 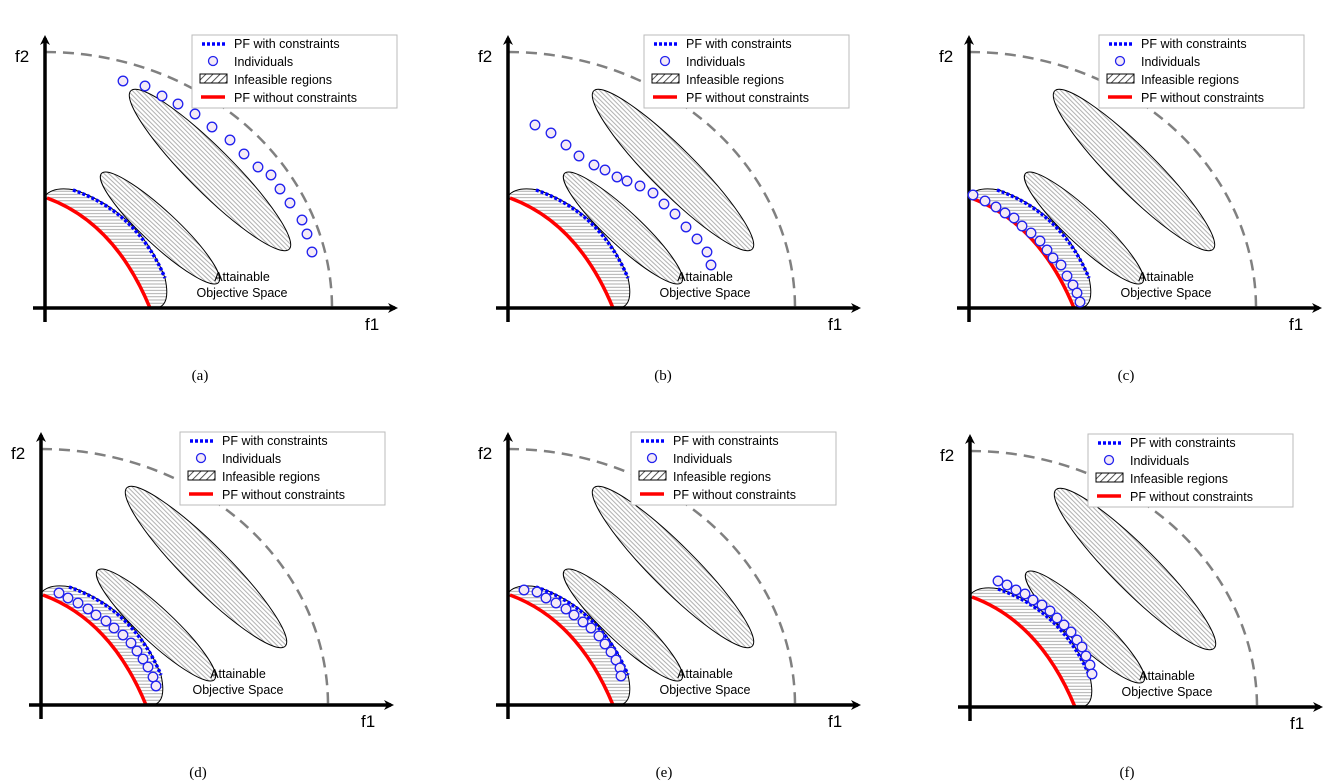 What do you see at coordinates (1126, 376) in the screenshot?
I see `panel-caption: (c)` at bounding box center [1126, 376].